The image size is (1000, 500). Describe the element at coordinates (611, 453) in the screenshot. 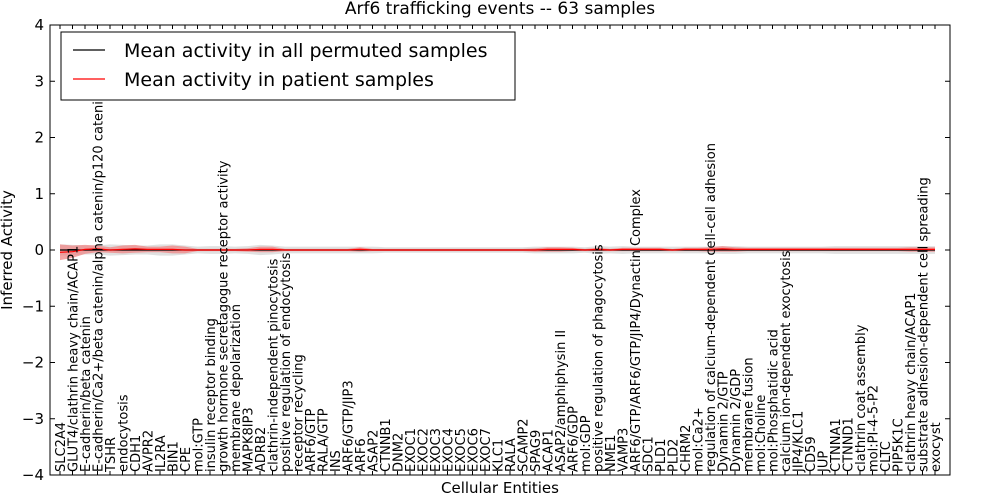

I see `x-tick-label: NME1` at that location.